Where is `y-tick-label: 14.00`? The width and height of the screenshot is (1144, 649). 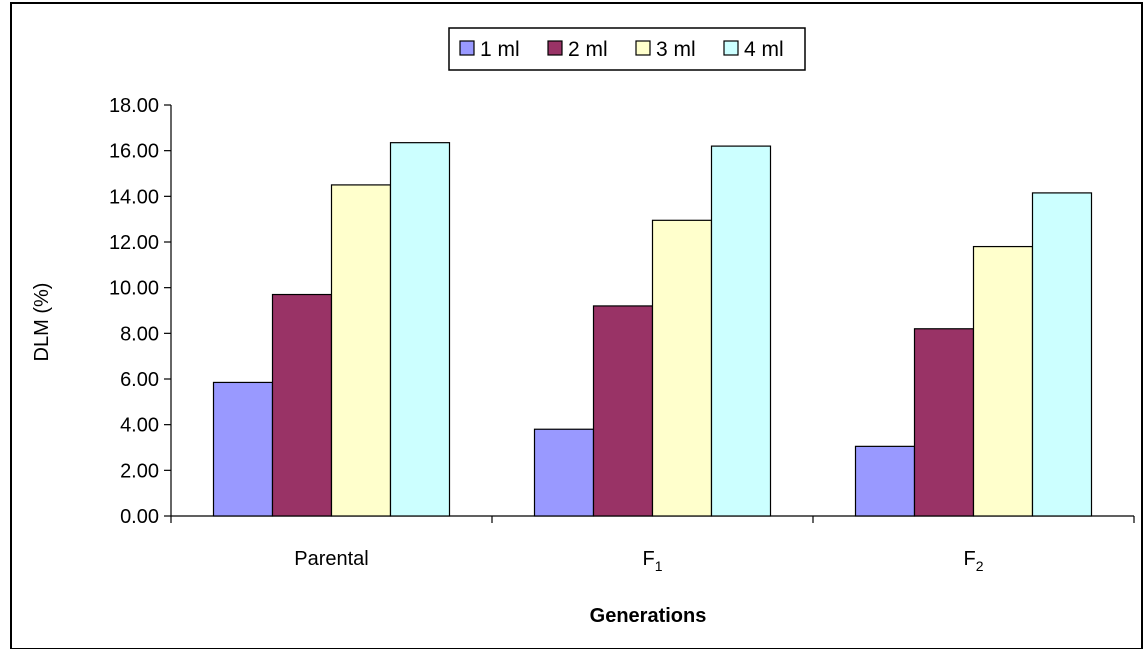 y-tick-label: 14.00 is located at coordinates (134, 197).